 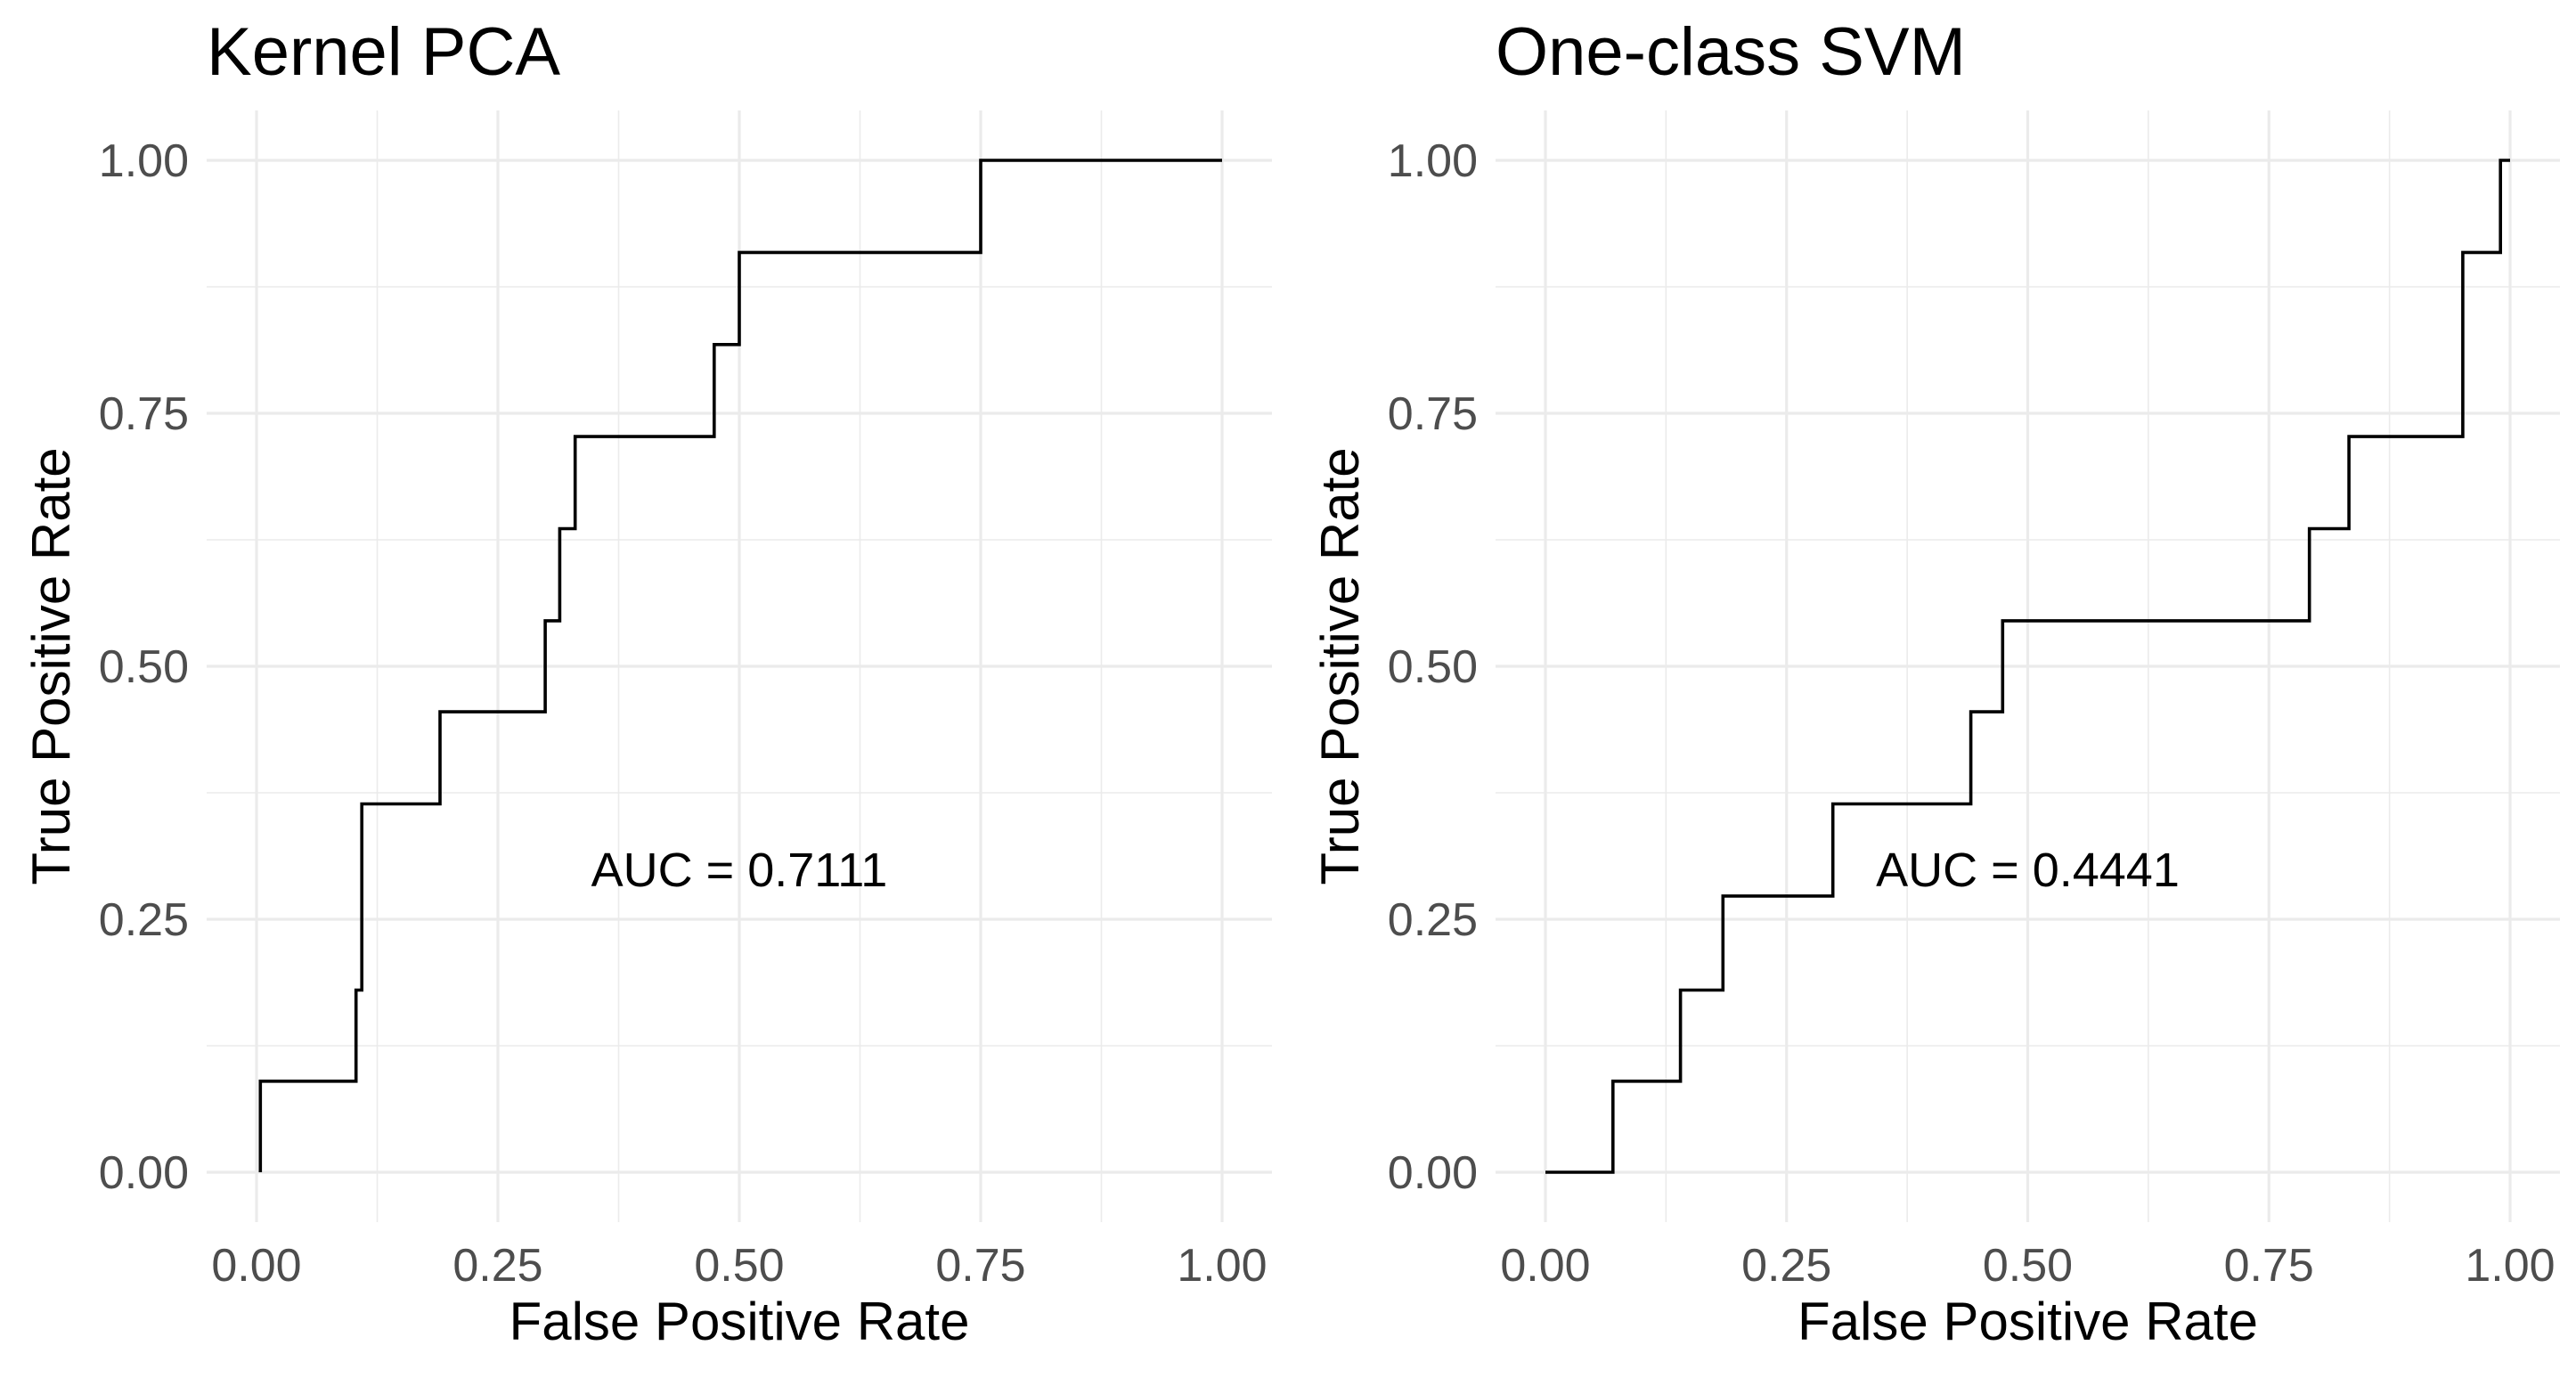 I want to click on auc-annotation: AUC = 0.4441, so click(x=2028, y=871).